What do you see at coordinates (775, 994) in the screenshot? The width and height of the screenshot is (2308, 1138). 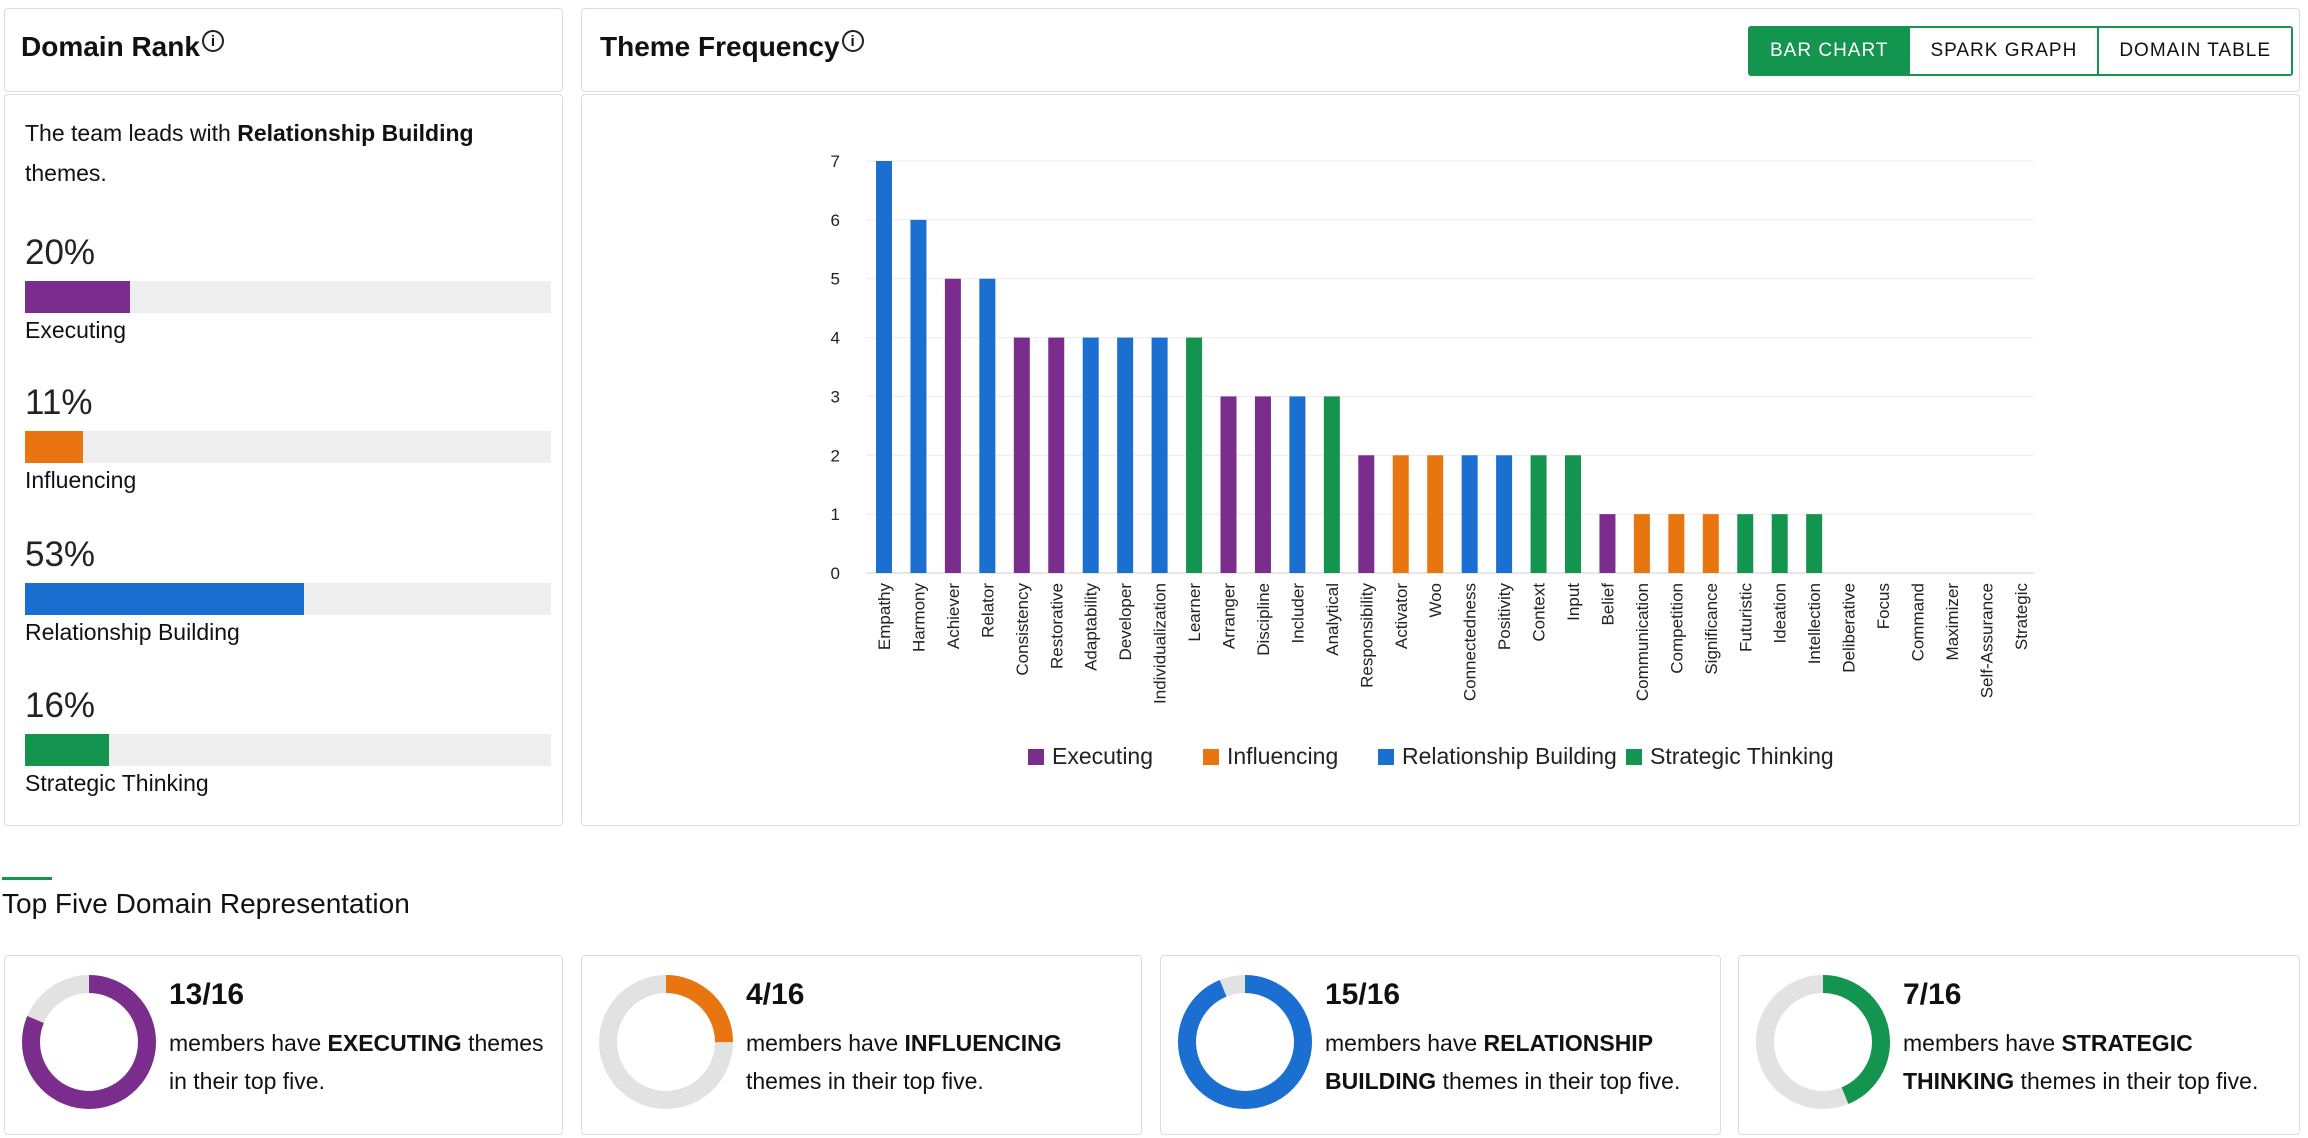 I see `member-count: 4/16` at bounding box center [775, 994].